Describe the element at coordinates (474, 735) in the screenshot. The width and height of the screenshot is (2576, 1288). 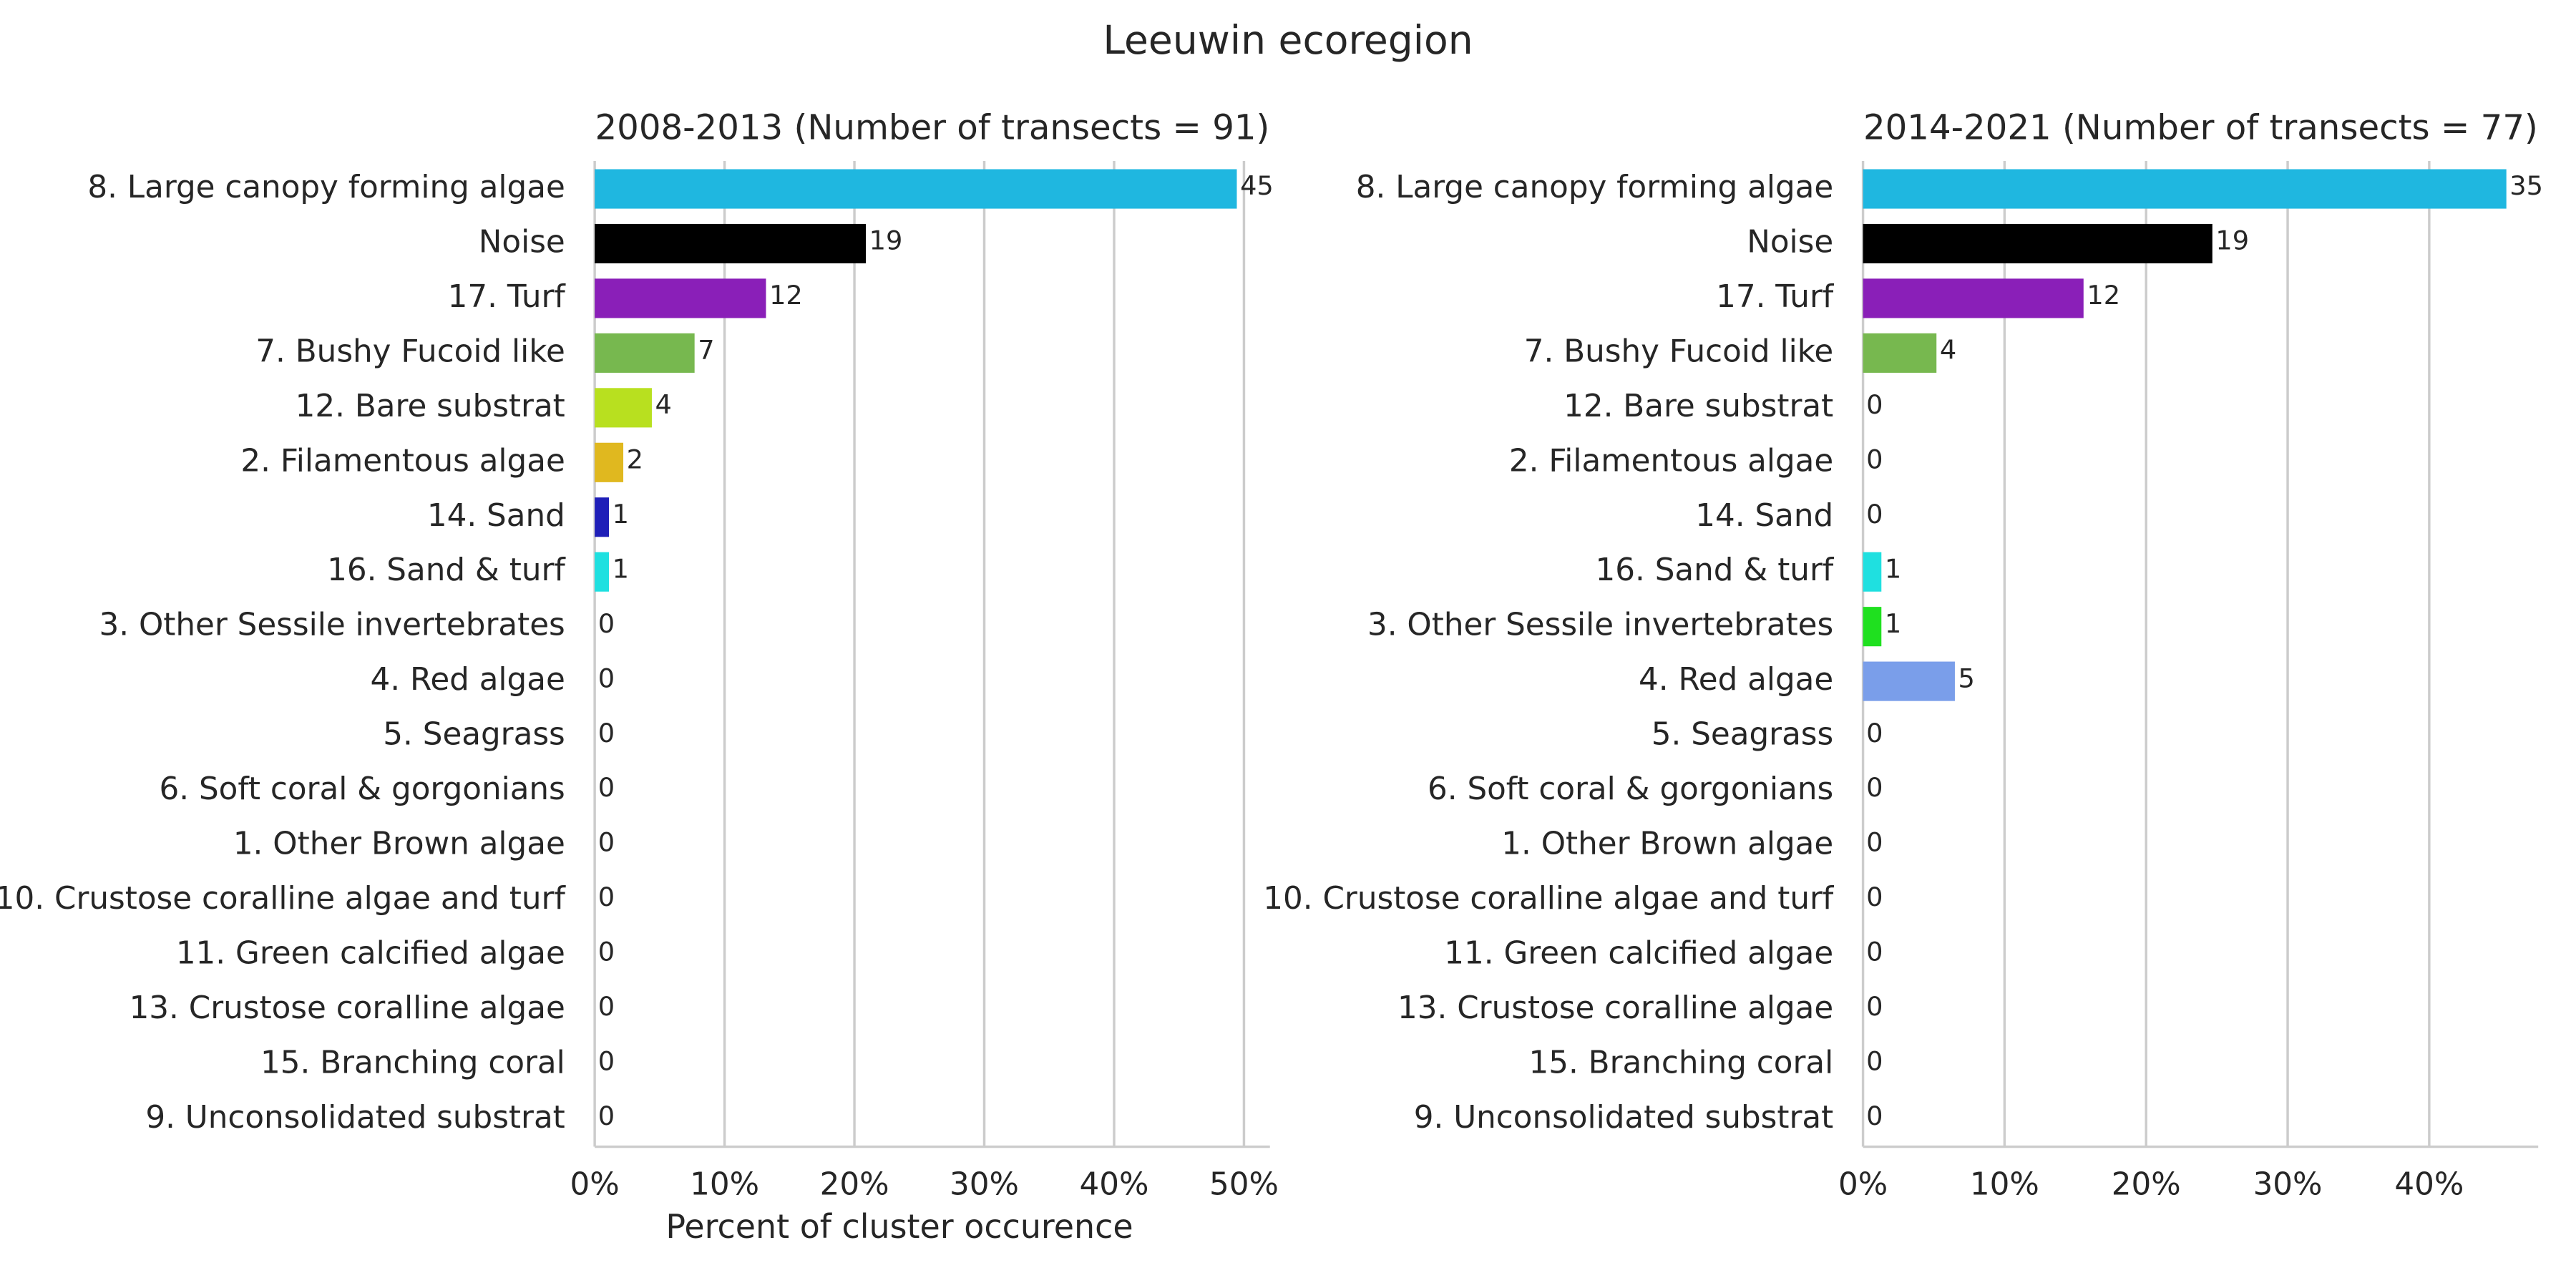
I see `y-tick-label: 5. Seagrass` at that location.